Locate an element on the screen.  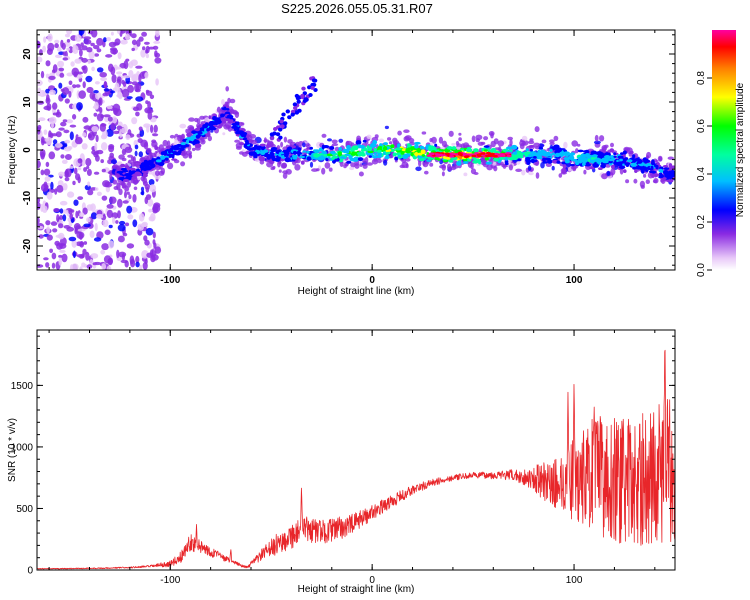
snr-y-axis-label: SNR (10 * v/v) is located at coordinates (12, 450).